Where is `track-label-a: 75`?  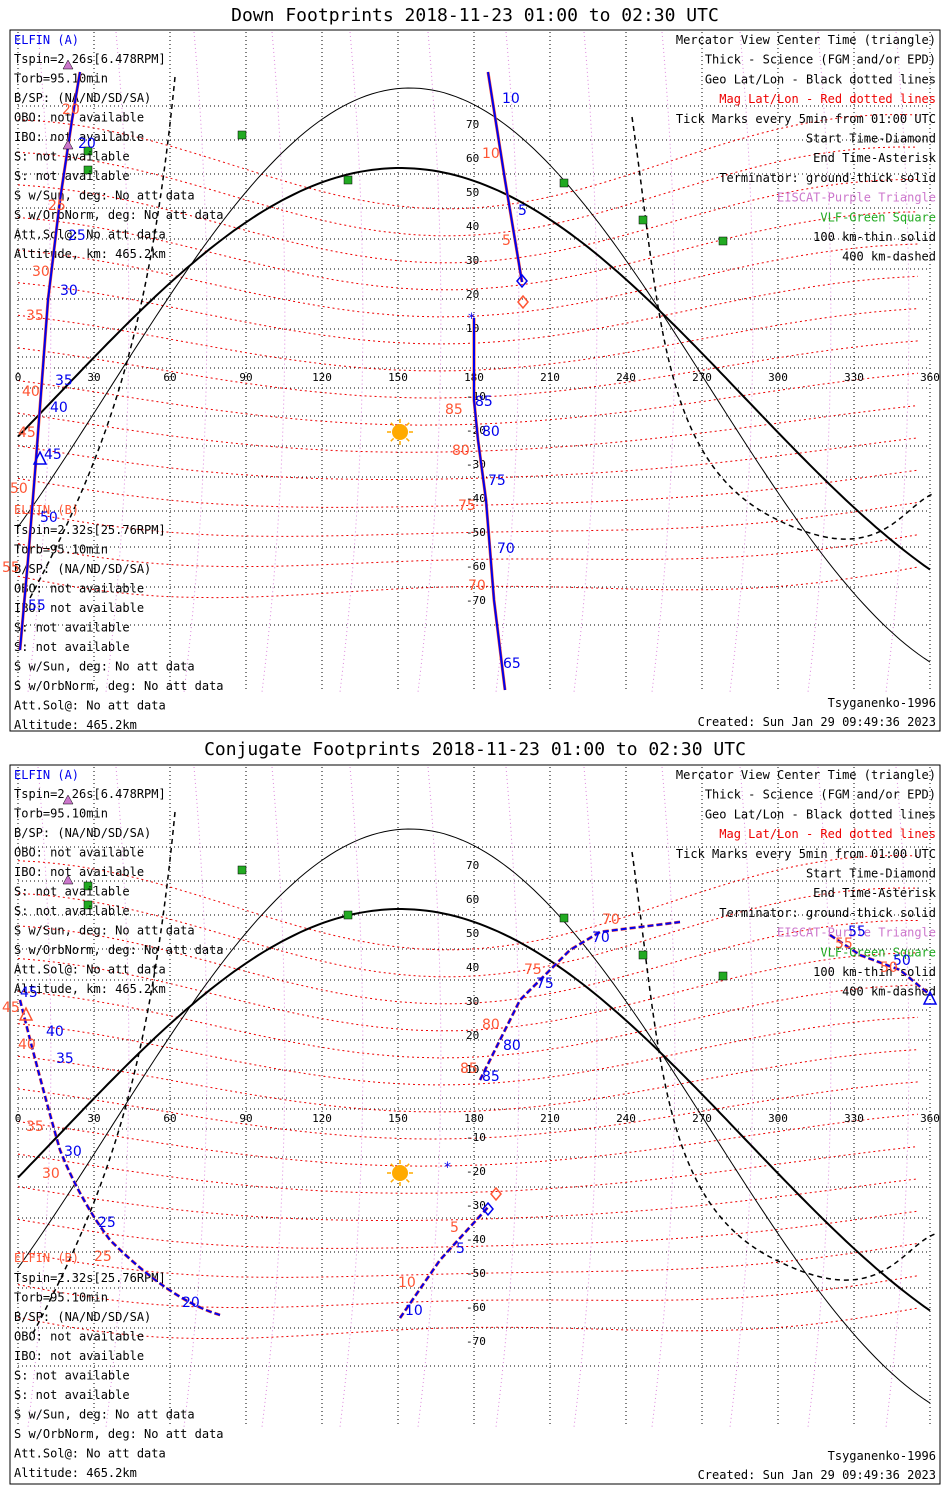
track-label-a: 75 is located at coordinates (497, 481).